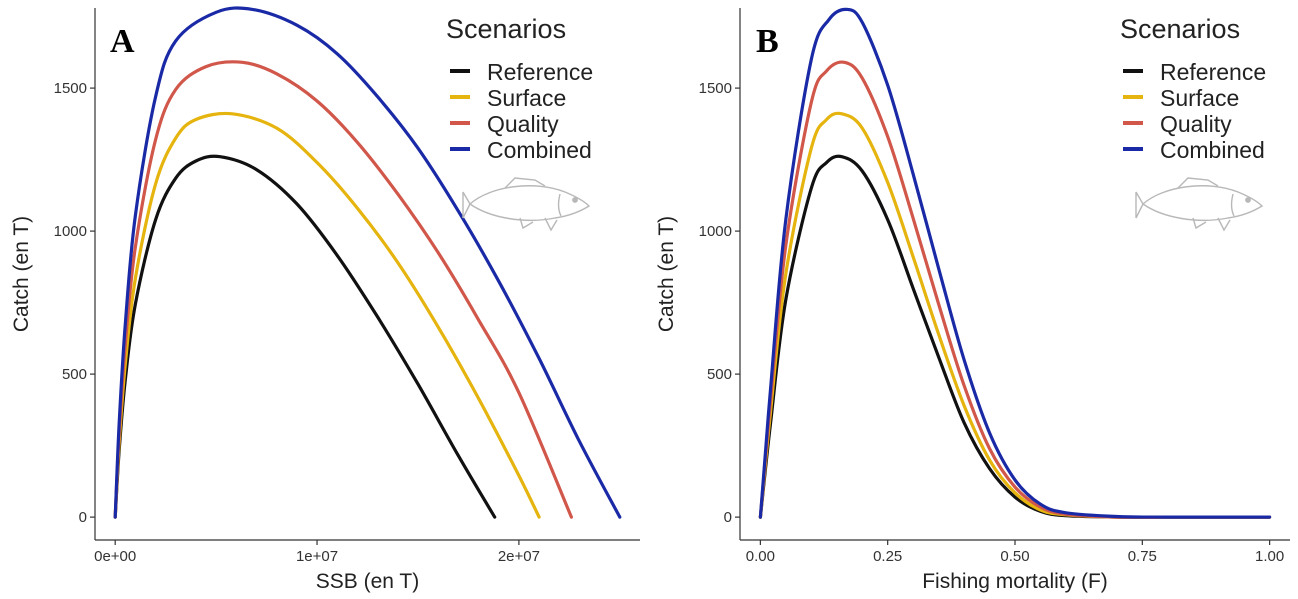 The width and height of the screenshot is (1298, 599). Describe the element at coordinates (1142, 556) in the screenshot. I see `x-tick-label: 0.75` at that location.